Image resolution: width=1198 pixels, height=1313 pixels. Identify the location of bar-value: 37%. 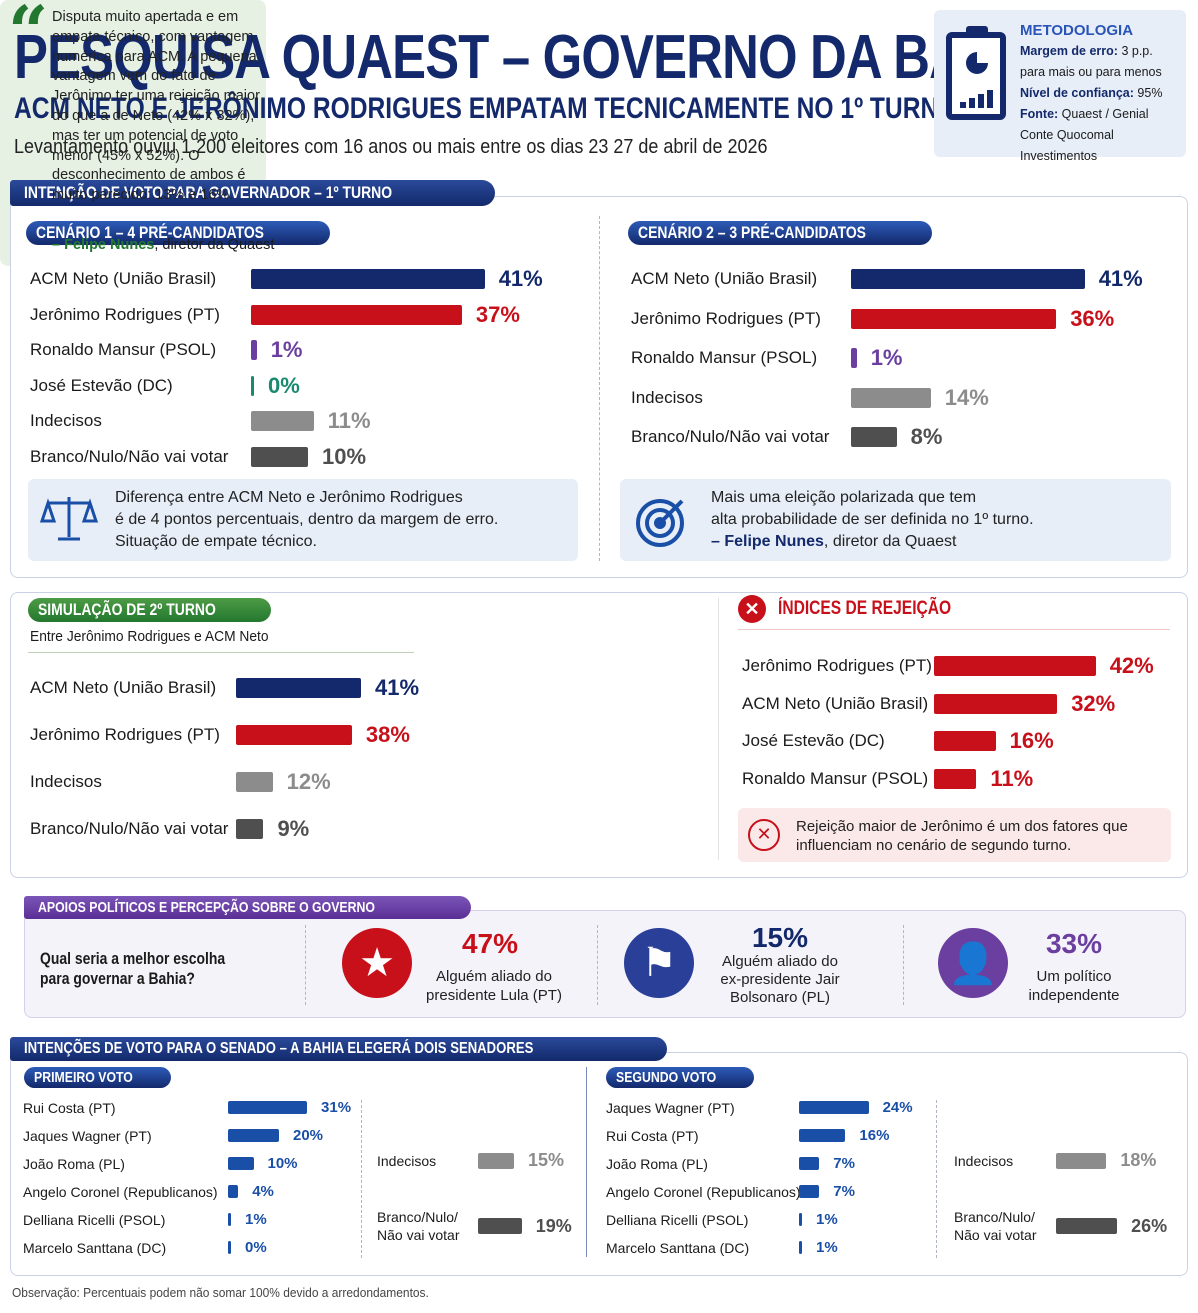
(497, 314).